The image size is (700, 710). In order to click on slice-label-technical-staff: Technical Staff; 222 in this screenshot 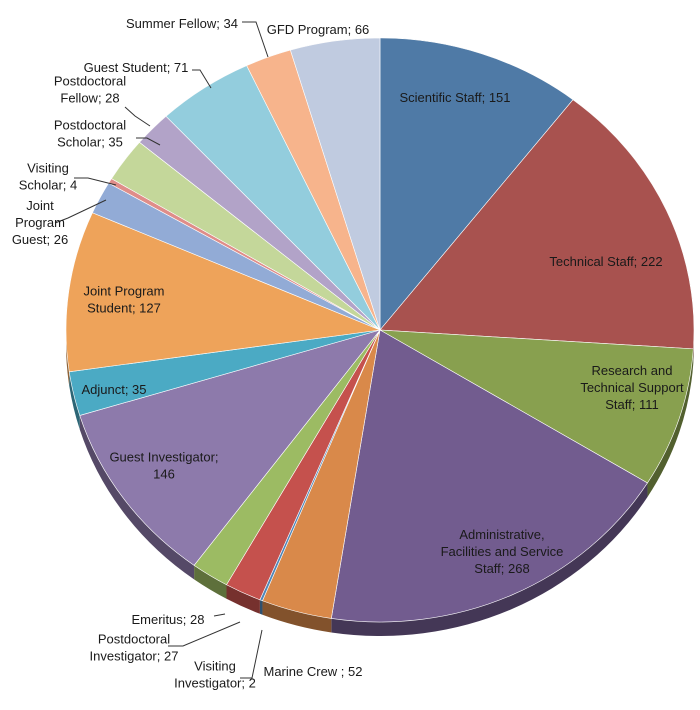, I will do `click(605, 261)`.